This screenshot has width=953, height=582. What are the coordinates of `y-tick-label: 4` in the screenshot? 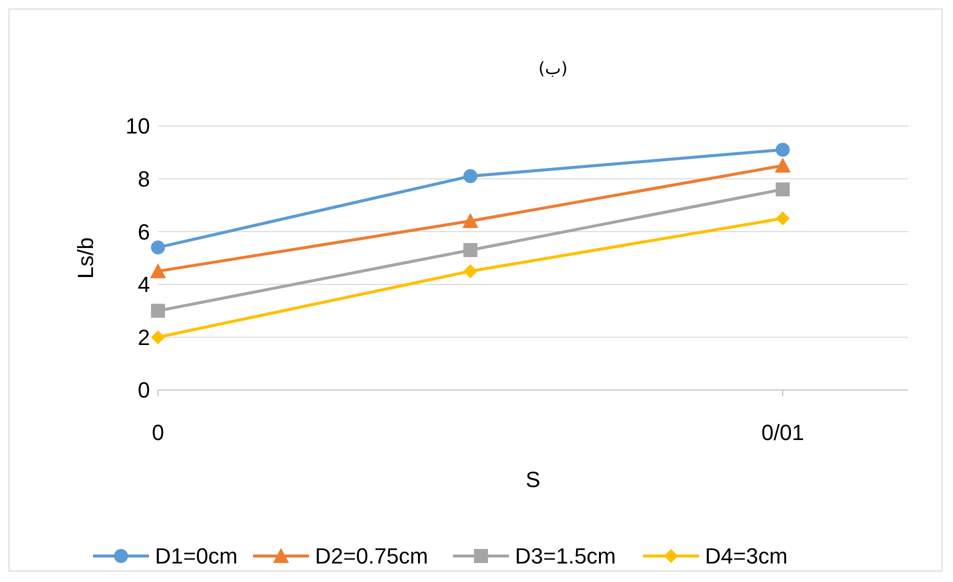 It's located at (144, 285).